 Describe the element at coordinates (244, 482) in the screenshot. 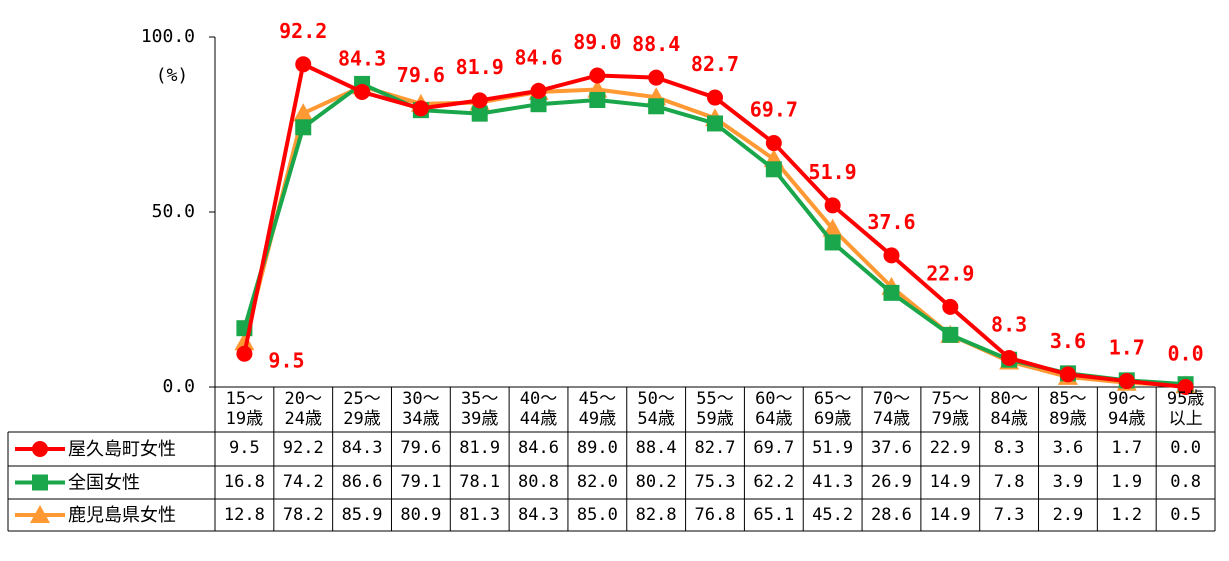

I see `table-value: 16.8` at that location.